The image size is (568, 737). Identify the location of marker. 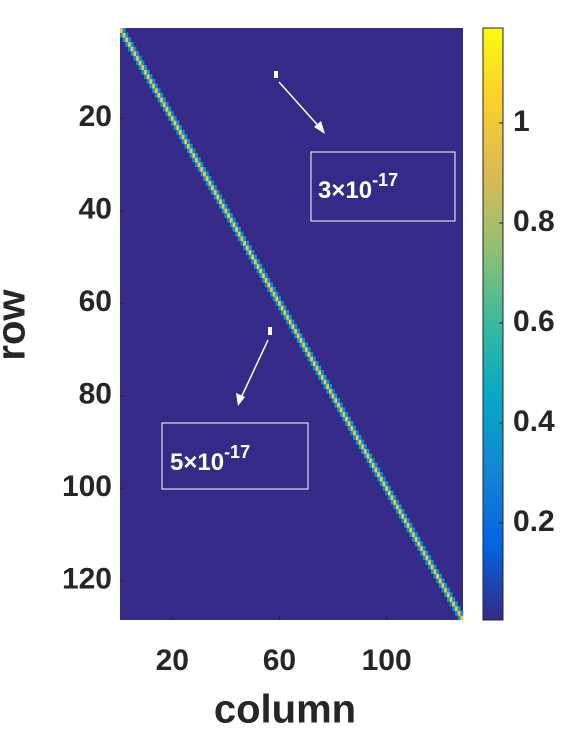
(270, 331).